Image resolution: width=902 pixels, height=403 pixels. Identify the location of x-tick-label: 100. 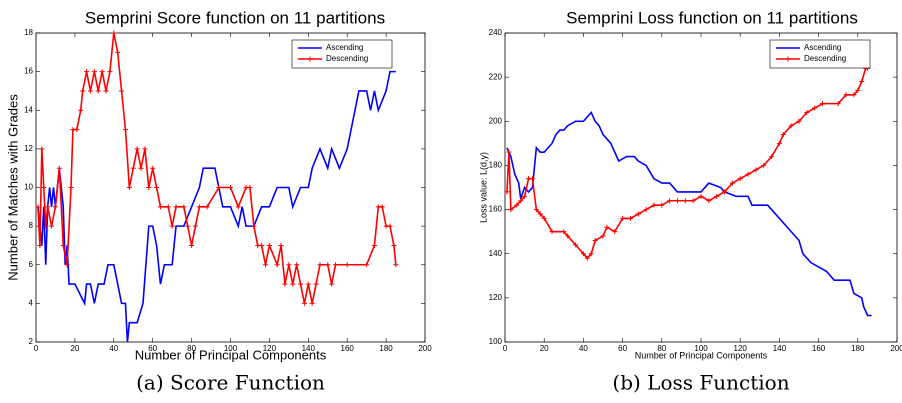
(231, 348).